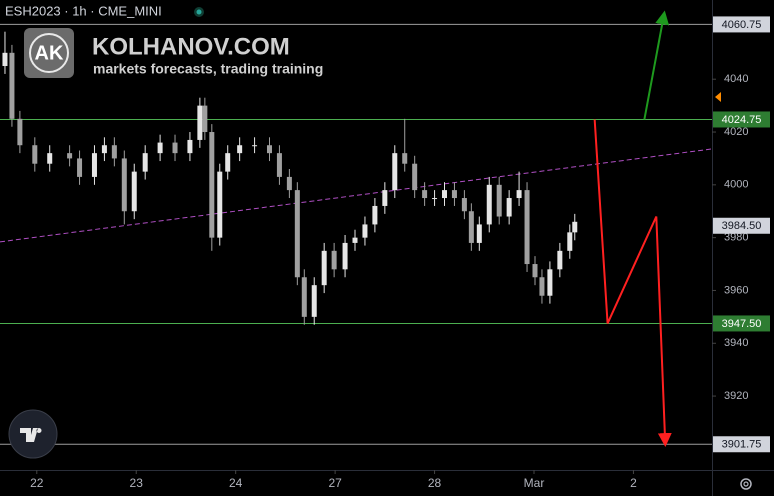 Image resolution: width=774 pixels, height=496 pixels. I want to click on price-label: 3984.50, so click(742, 226).